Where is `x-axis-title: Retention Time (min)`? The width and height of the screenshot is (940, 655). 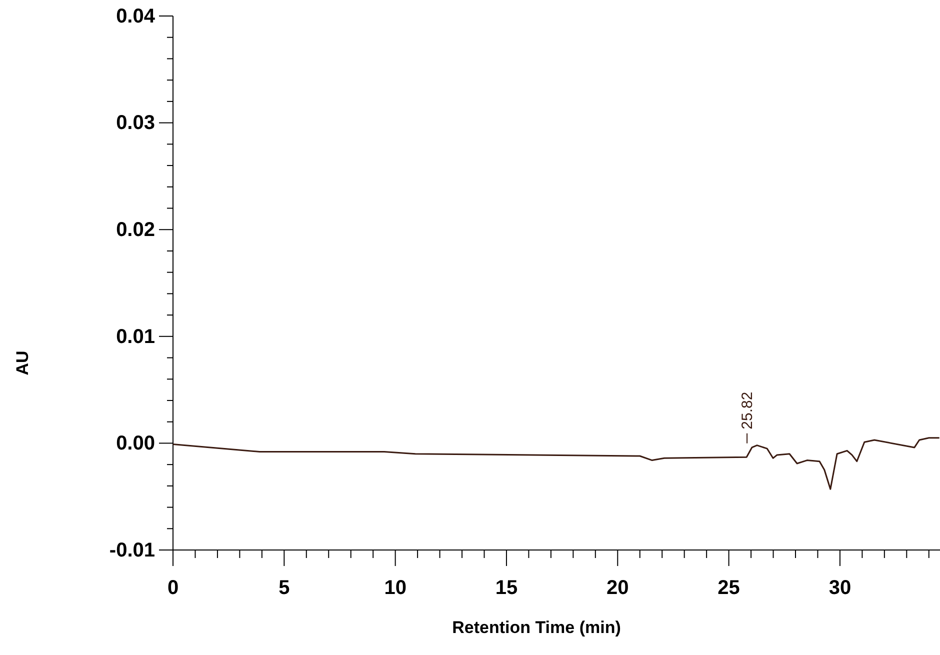 x-axis-title: Retention Time (min) is located at coordinates (536, 627).